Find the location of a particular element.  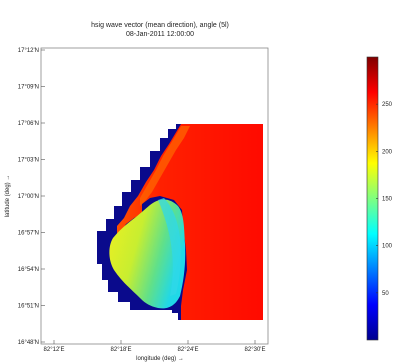

colorbar-ticks: 50 100 150 200 250 is located at coordinates (384, 199).